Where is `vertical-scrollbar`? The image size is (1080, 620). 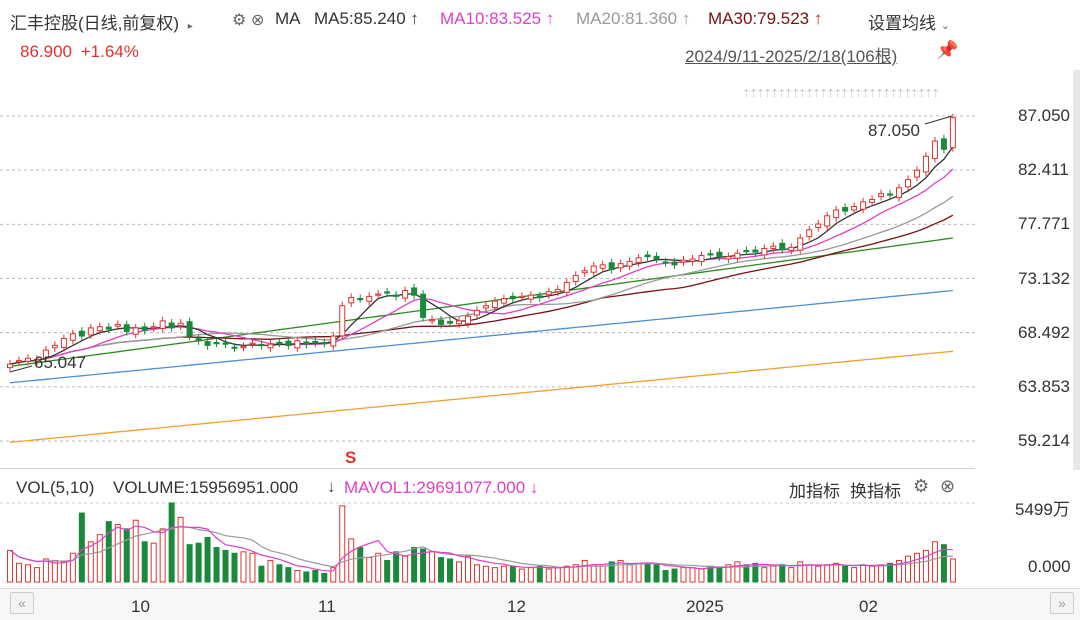
vertical-scrollbar is located at coordinates (1076, 270).